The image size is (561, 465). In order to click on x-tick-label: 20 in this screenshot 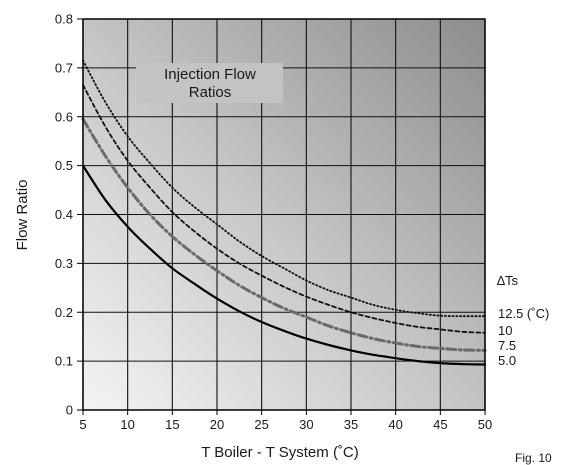, I will do `click(217, 424)`.